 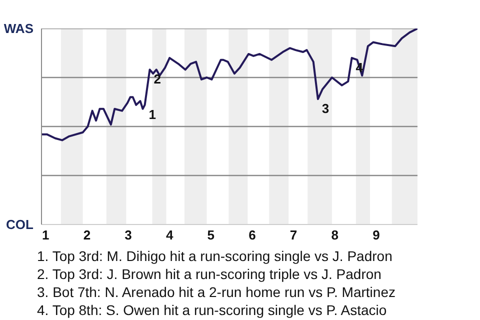 What do you see at coordinates (87, 235) in the screenshot?
I see `x-tick-label: 2` at bounding box center [87, 235].